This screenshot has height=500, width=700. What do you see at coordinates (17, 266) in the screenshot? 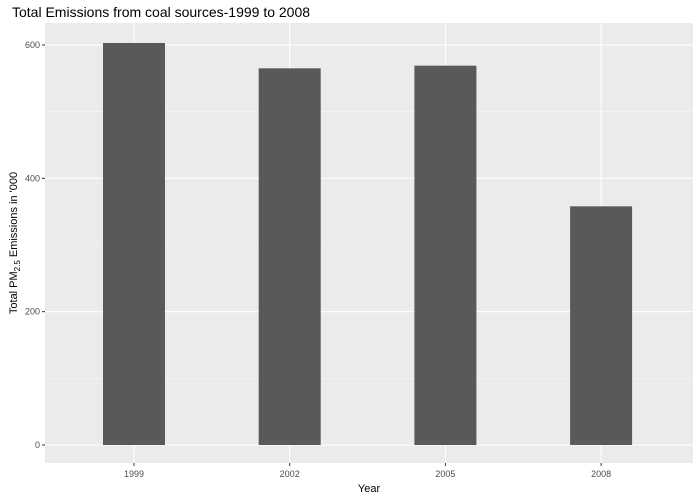
I see `y-axis-label-subscript: 2.5` at bounding box center [17, 266].